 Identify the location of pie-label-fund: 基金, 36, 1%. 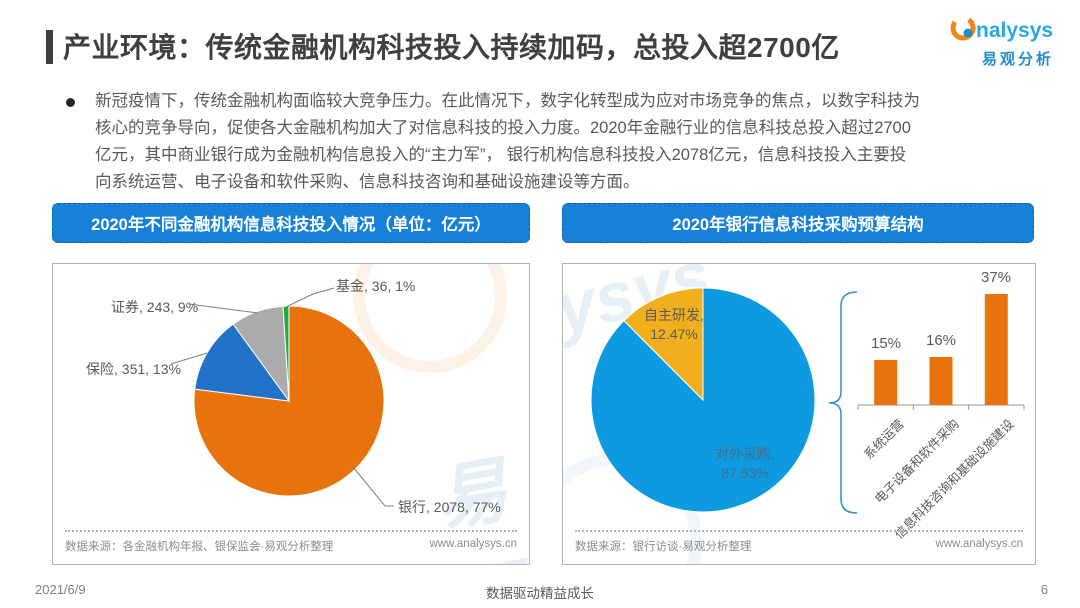
(376, 286).